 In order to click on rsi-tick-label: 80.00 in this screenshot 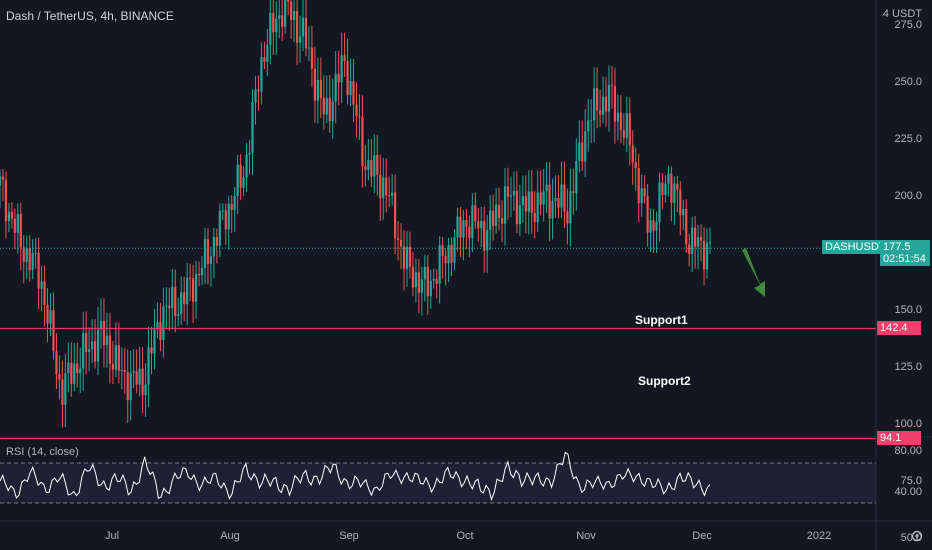, I will do `click(908, 451)`.